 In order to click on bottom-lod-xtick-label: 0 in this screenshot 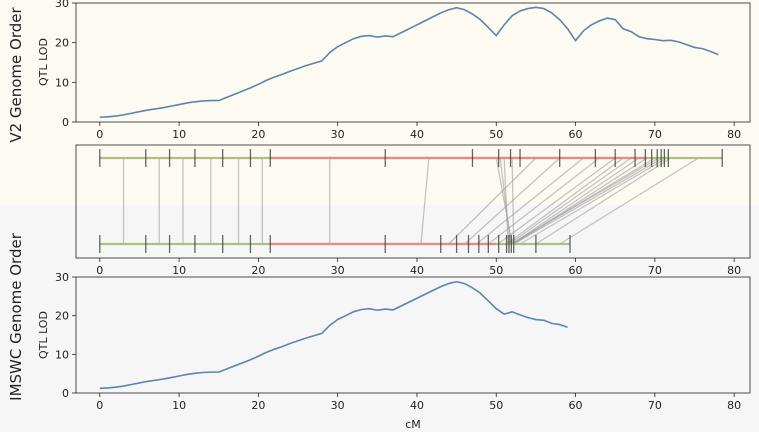, I will do `click(99, 405)`.